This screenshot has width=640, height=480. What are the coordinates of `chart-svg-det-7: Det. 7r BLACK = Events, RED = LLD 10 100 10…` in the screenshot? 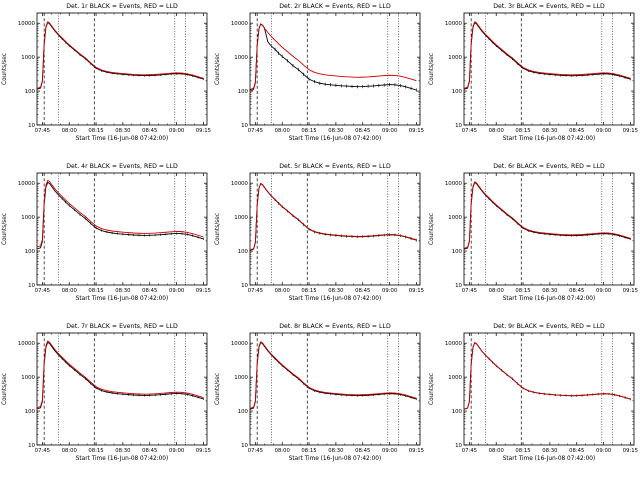 It's located at (106, 392).